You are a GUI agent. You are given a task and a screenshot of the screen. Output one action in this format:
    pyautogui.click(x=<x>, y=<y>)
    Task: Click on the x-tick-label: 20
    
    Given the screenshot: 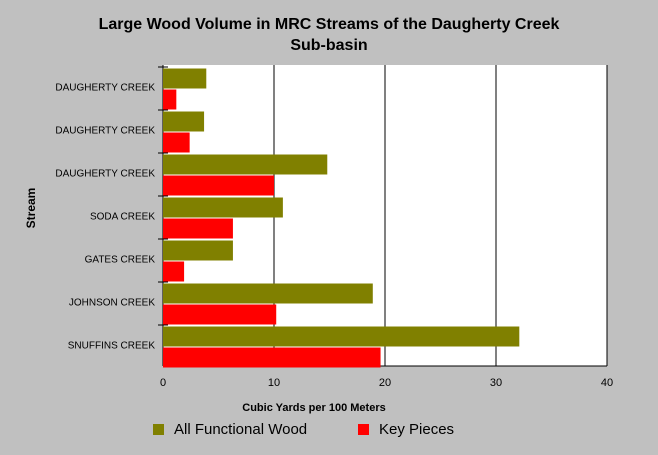 What is the action you would take?
    pyautogui.click(x=385, y=383)
    